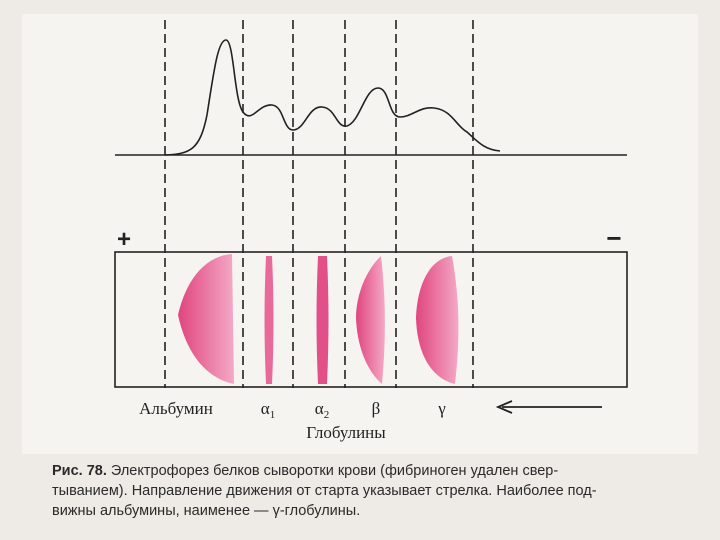  Describe the element at coordinates (322, 320) in the screenshot. I see `alpha2-band` at that location.